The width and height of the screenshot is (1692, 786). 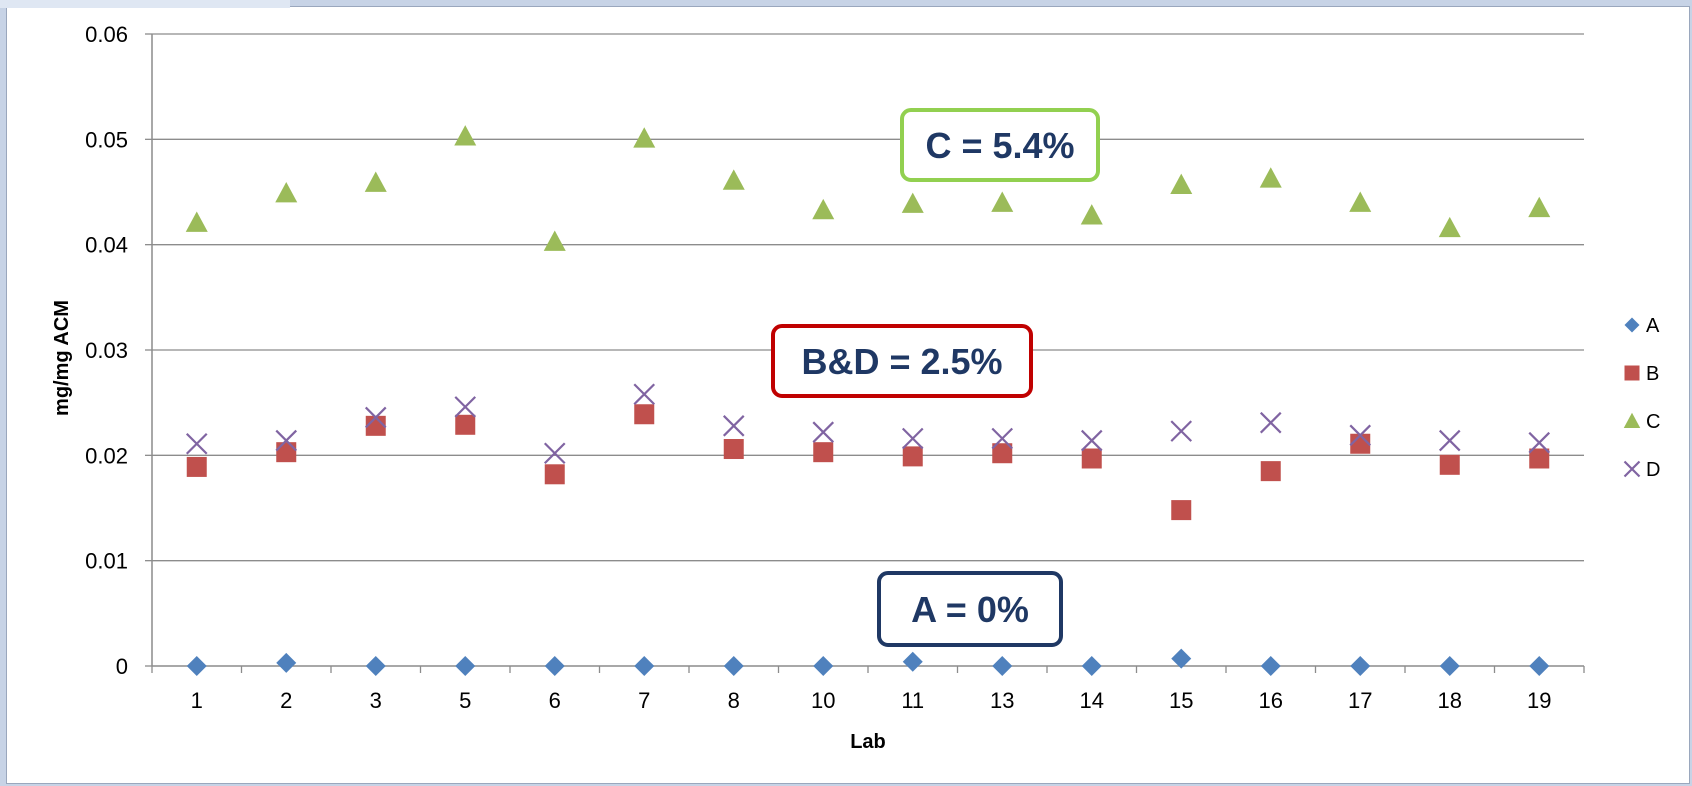 I want to click on y-tick-label: 0.01, so click(x=106, y=561).